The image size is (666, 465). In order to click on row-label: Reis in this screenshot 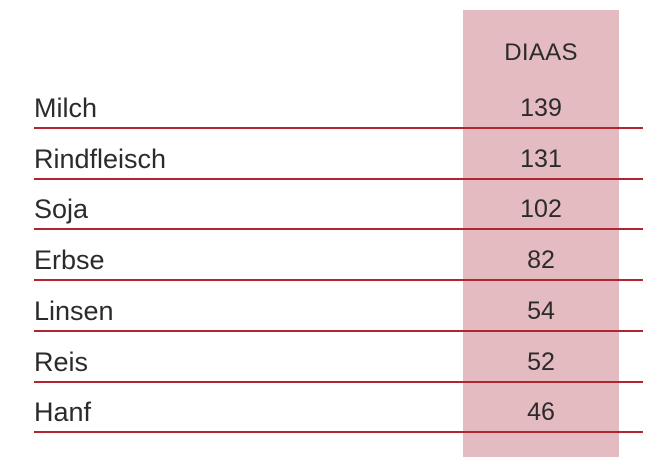, I will do `click(61, 361)`.